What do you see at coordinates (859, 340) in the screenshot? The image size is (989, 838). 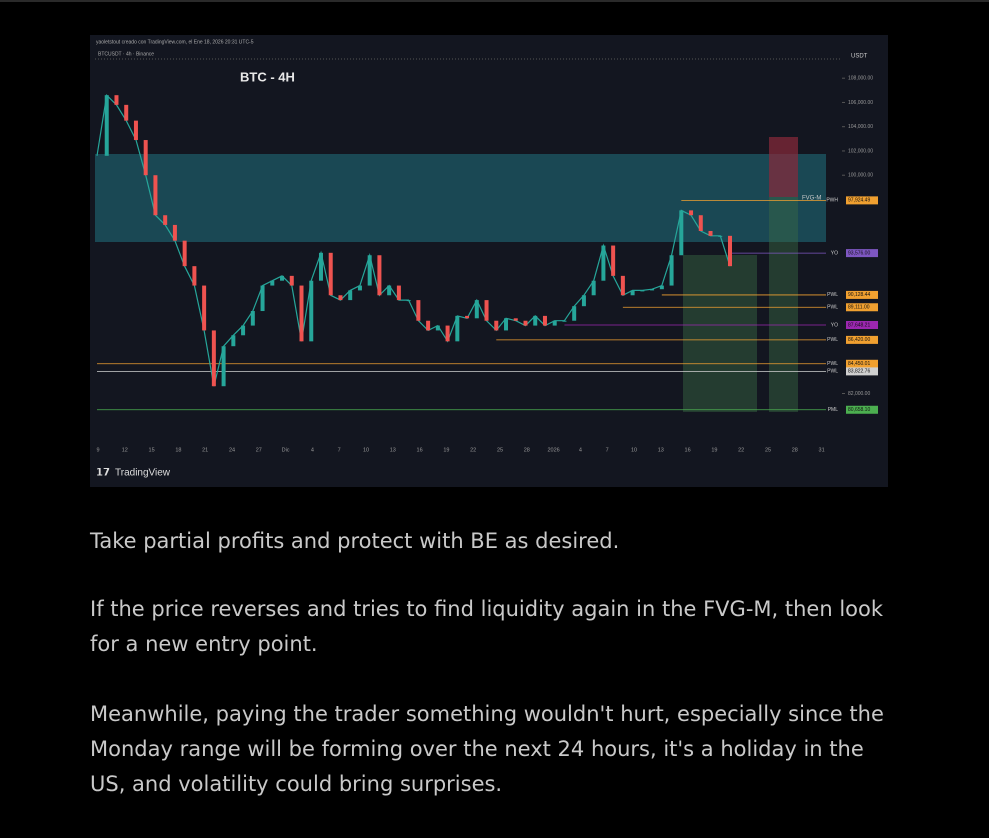 I see `price-label: 86,420.00` at bounding box center [859, 340].